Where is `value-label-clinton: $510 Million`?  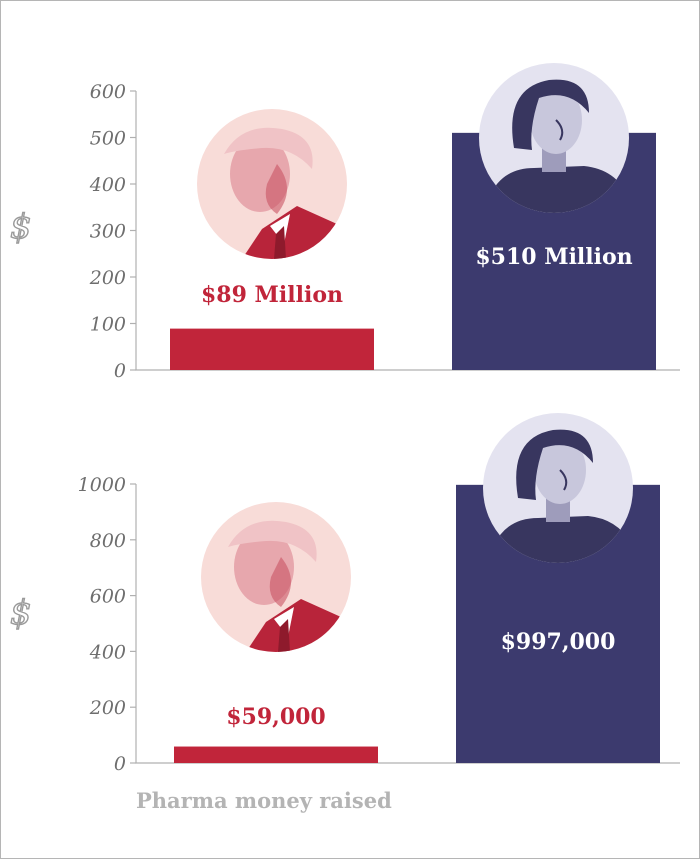
value-label-clinton: $510 Million is located at coordinates (553, 257).